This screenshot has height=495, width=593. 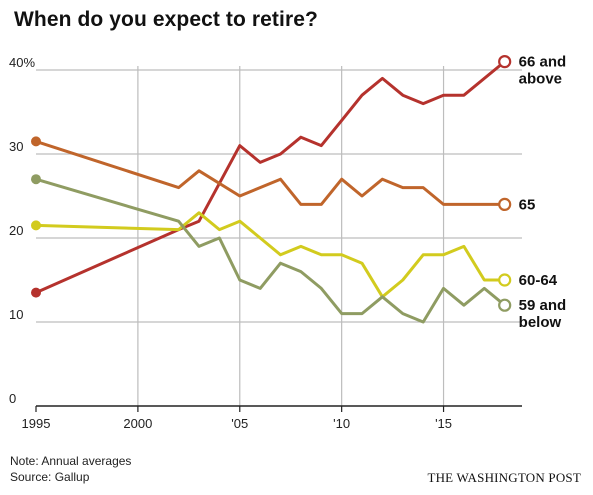 I want to click on publisher-credit: THE WASHINGTON POST, so click(x=504, y=477).